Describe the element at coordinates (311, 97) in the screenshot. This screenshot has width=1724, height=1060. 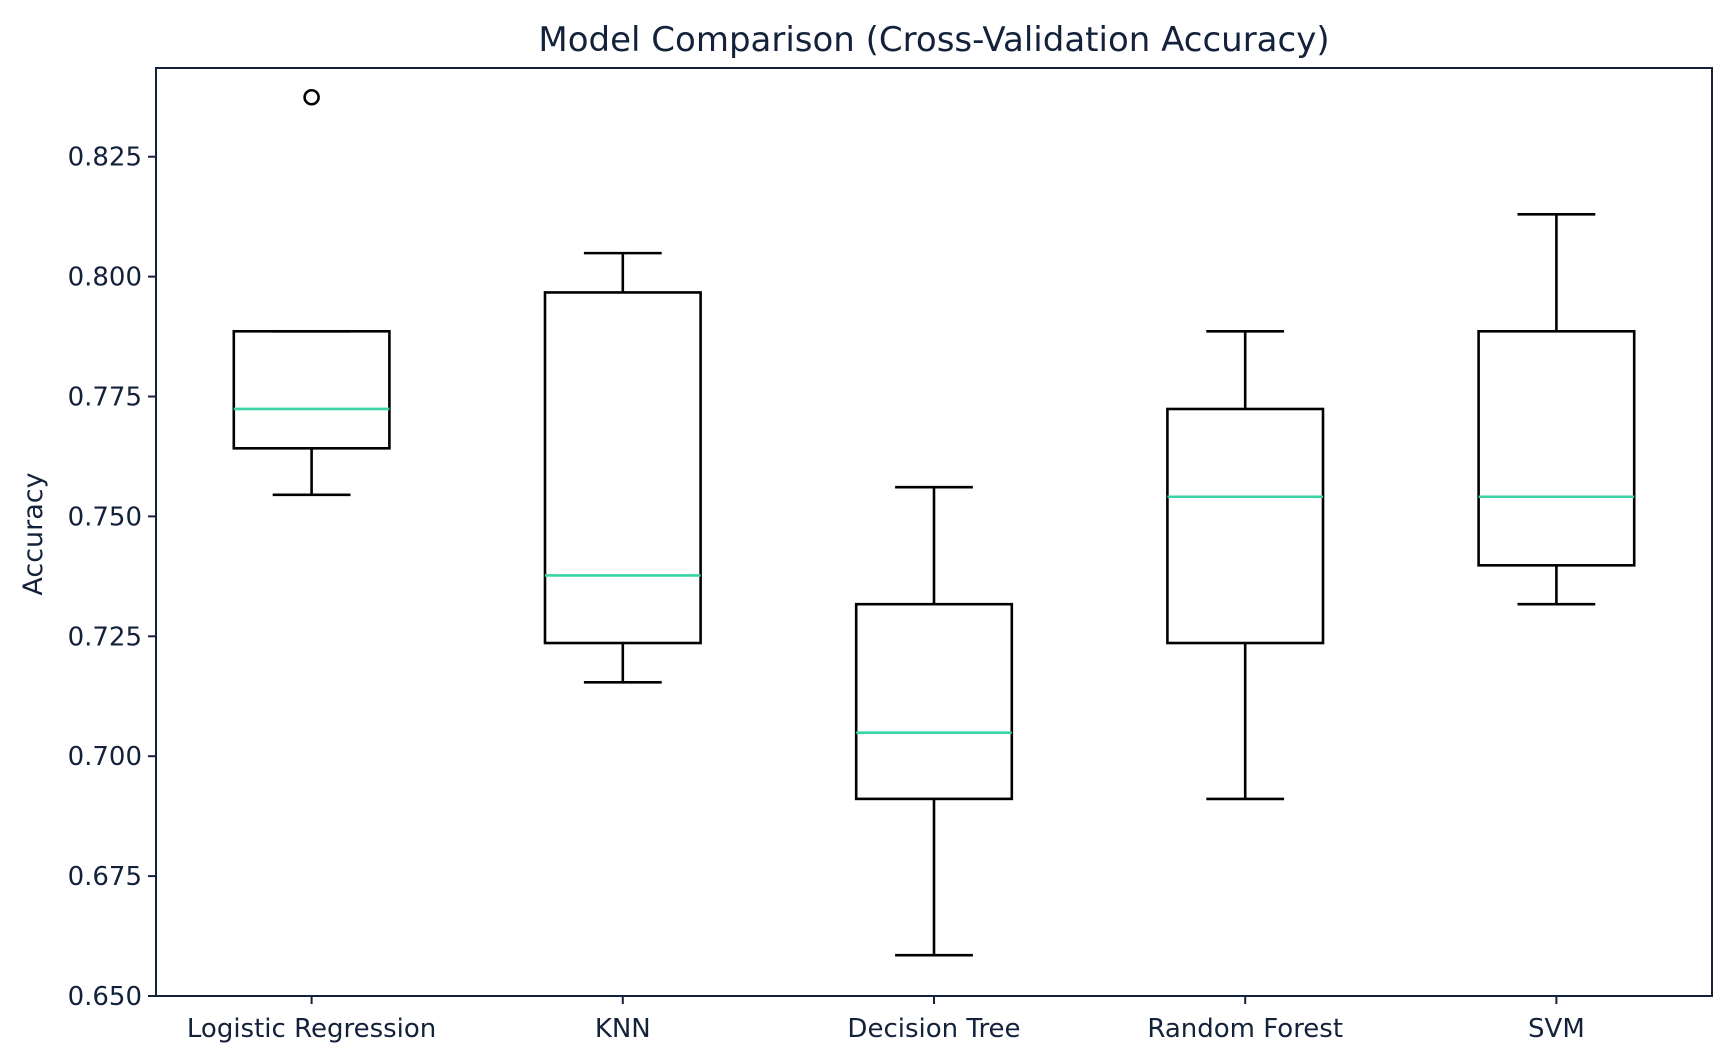
I see `outlier-point` at that location.